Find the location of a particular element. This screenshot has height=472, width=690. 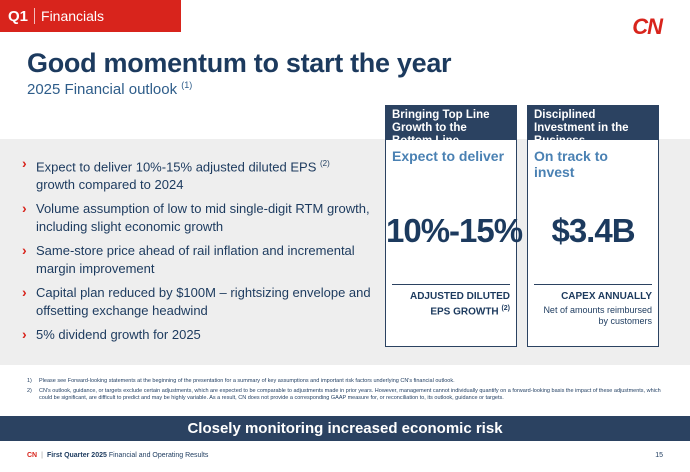

card-figure: 10%-15% is located at coordinates (454, 230).